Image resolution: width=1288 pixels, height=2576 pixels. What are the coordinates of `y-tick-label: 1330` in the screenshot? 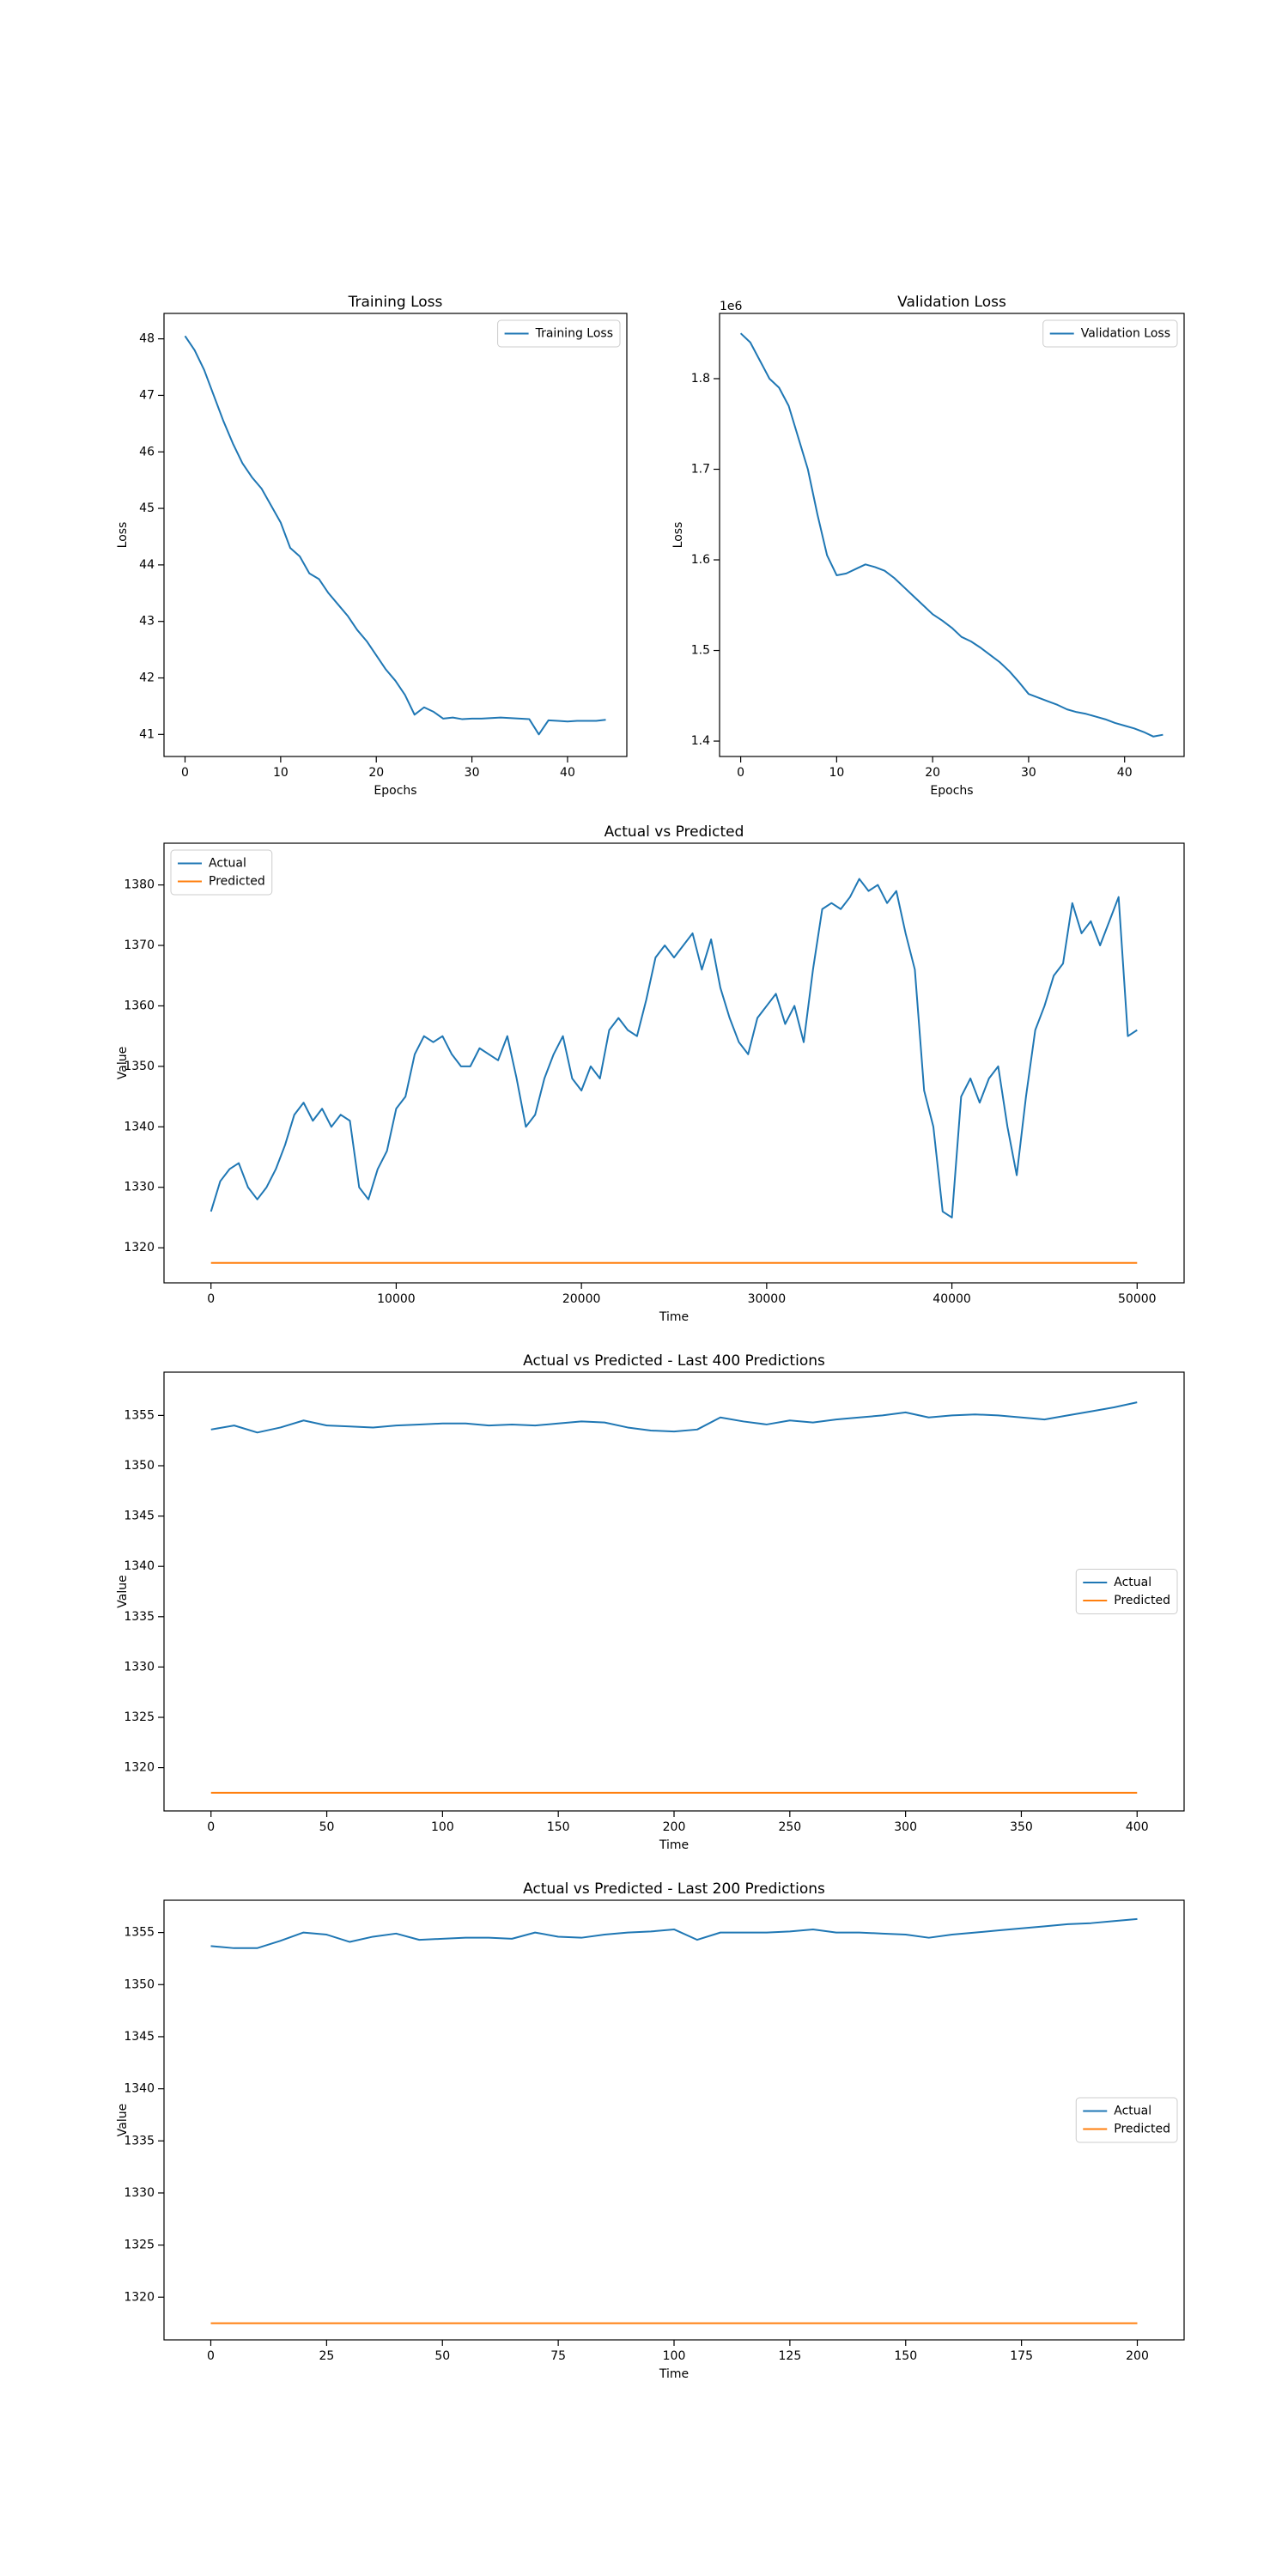 It's located at (139, 1188).